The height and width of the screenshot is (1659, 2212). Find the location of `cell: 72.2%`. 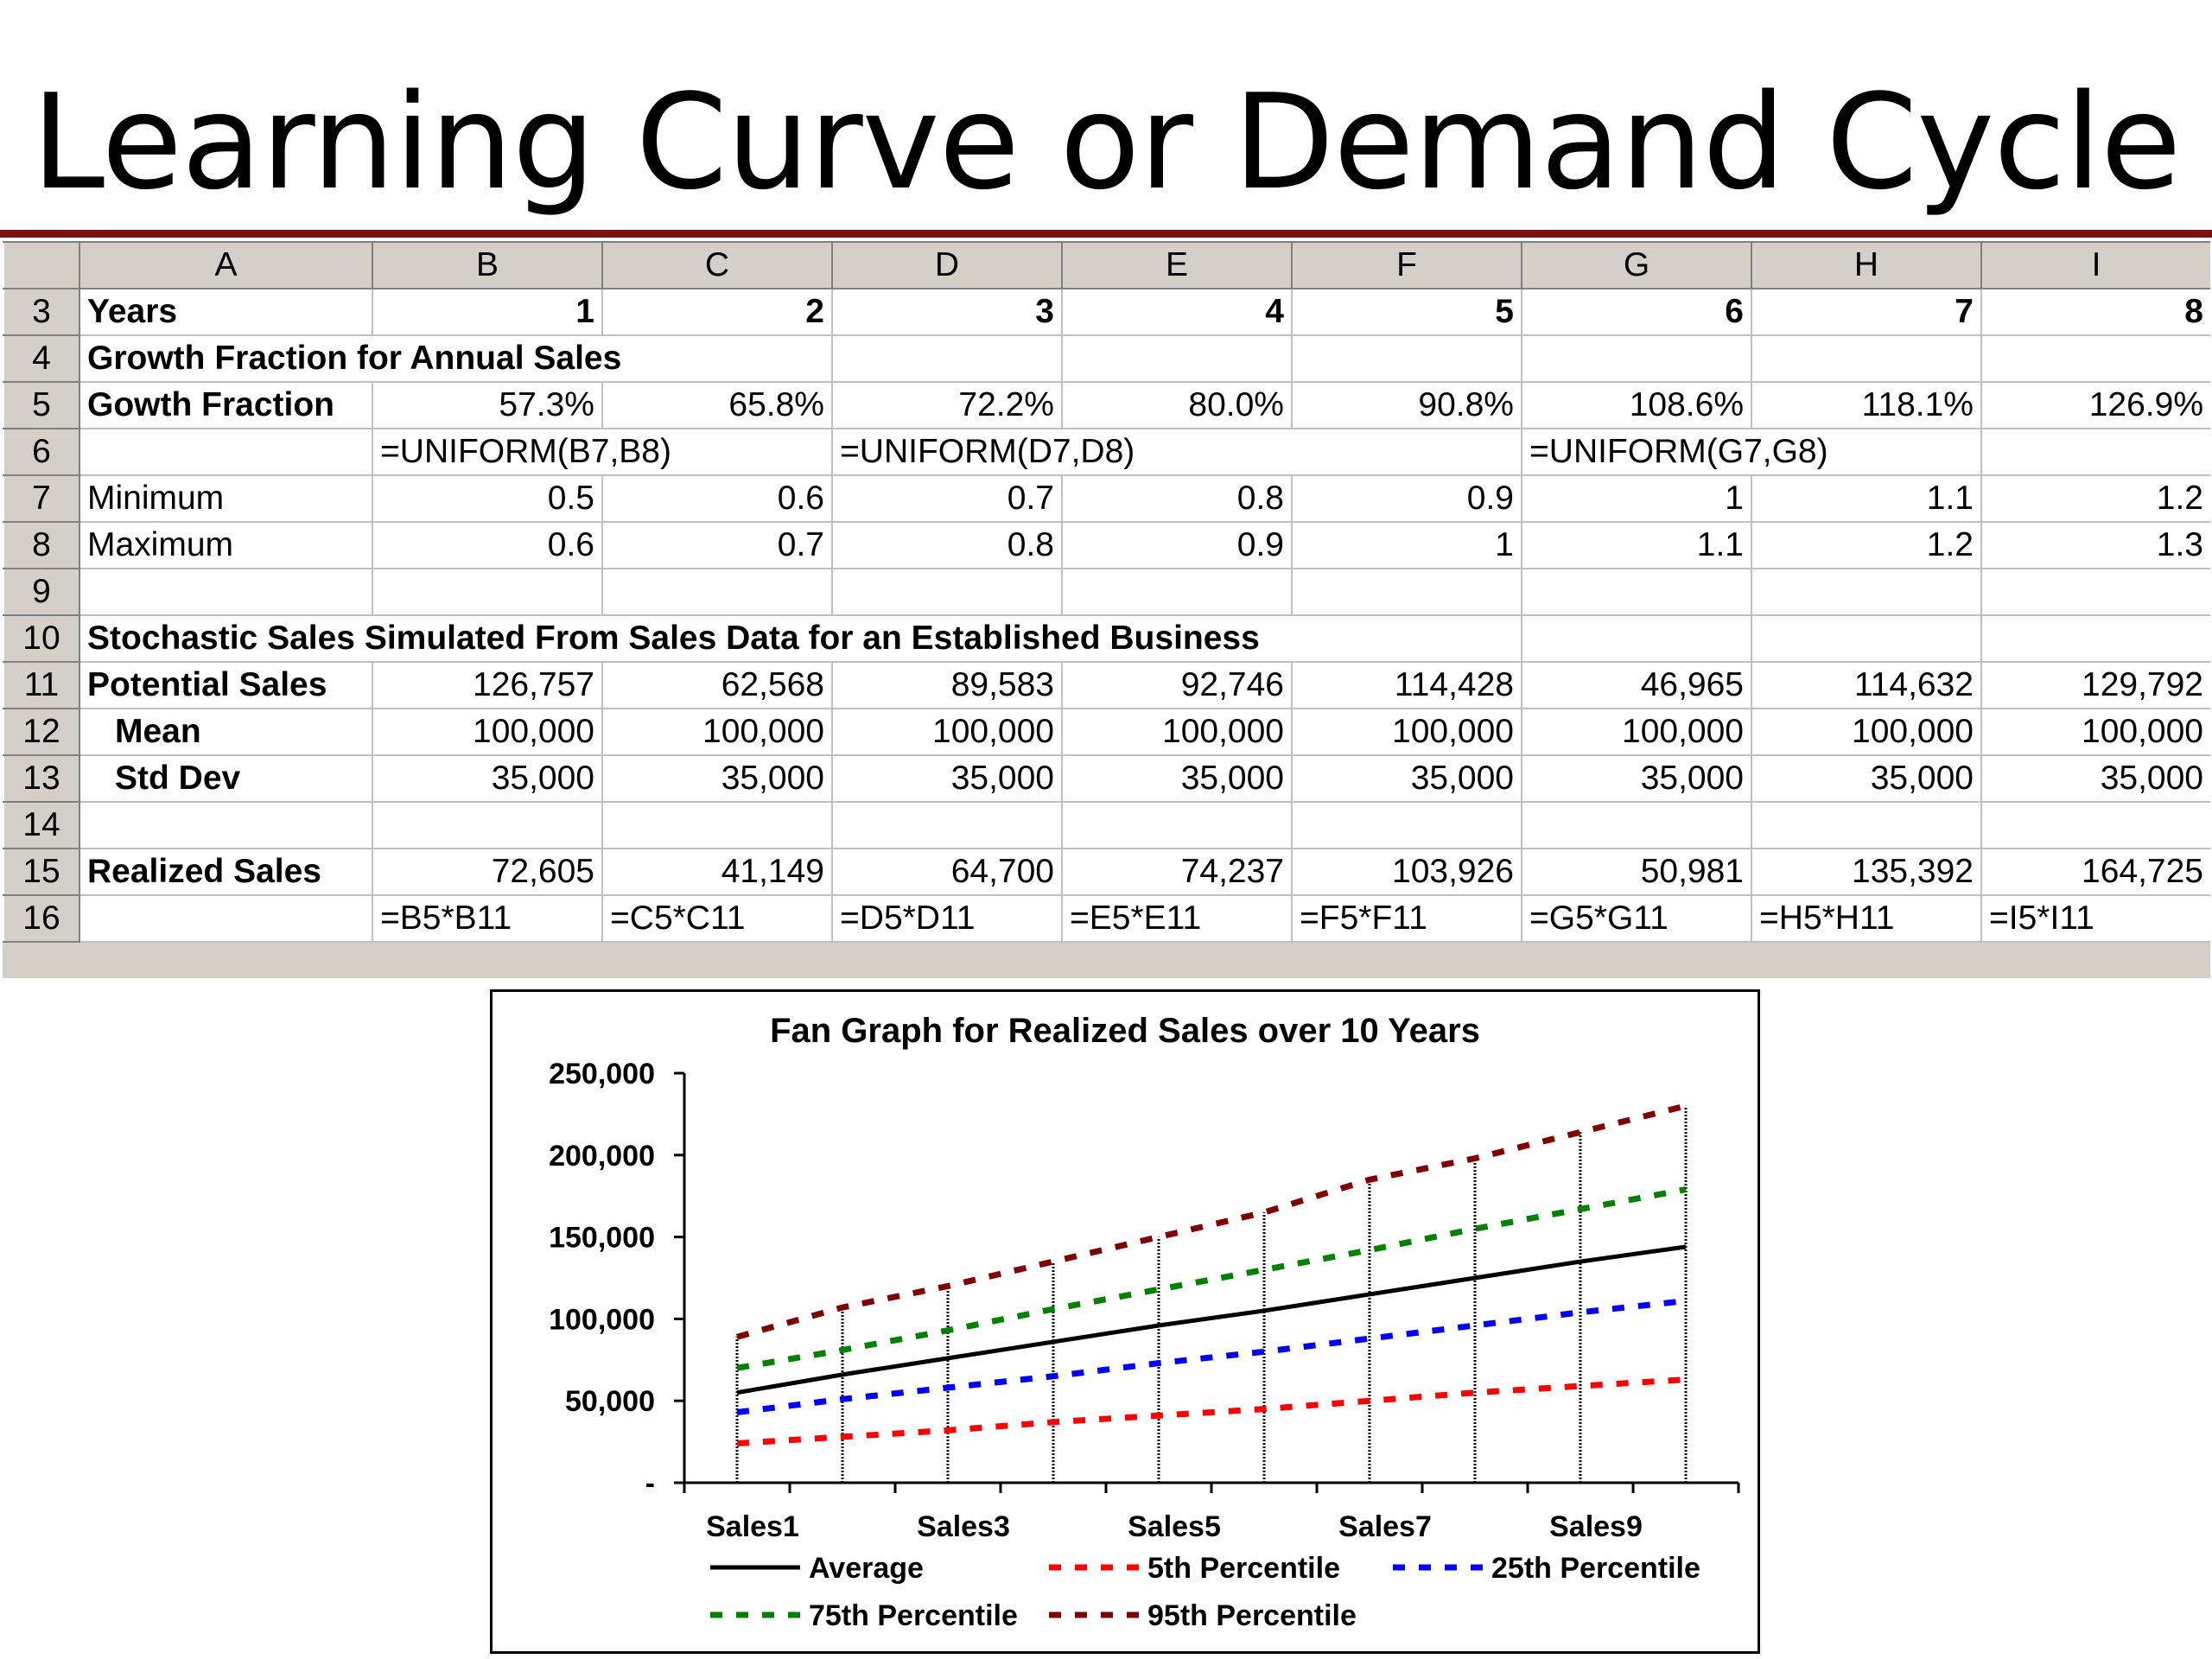

cell: 72.2% is located at coordinates (947, 405).